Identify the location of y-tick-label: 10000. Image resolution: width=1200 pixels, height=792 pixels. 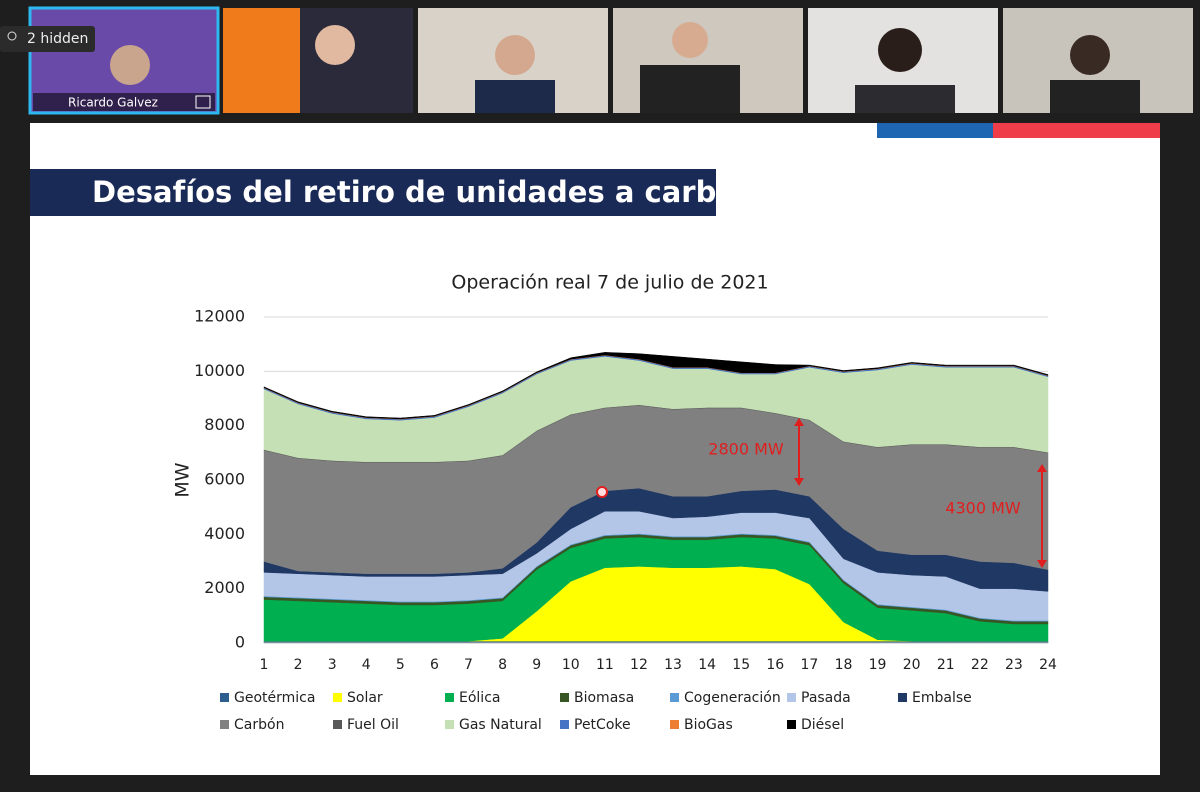
(219, 370).